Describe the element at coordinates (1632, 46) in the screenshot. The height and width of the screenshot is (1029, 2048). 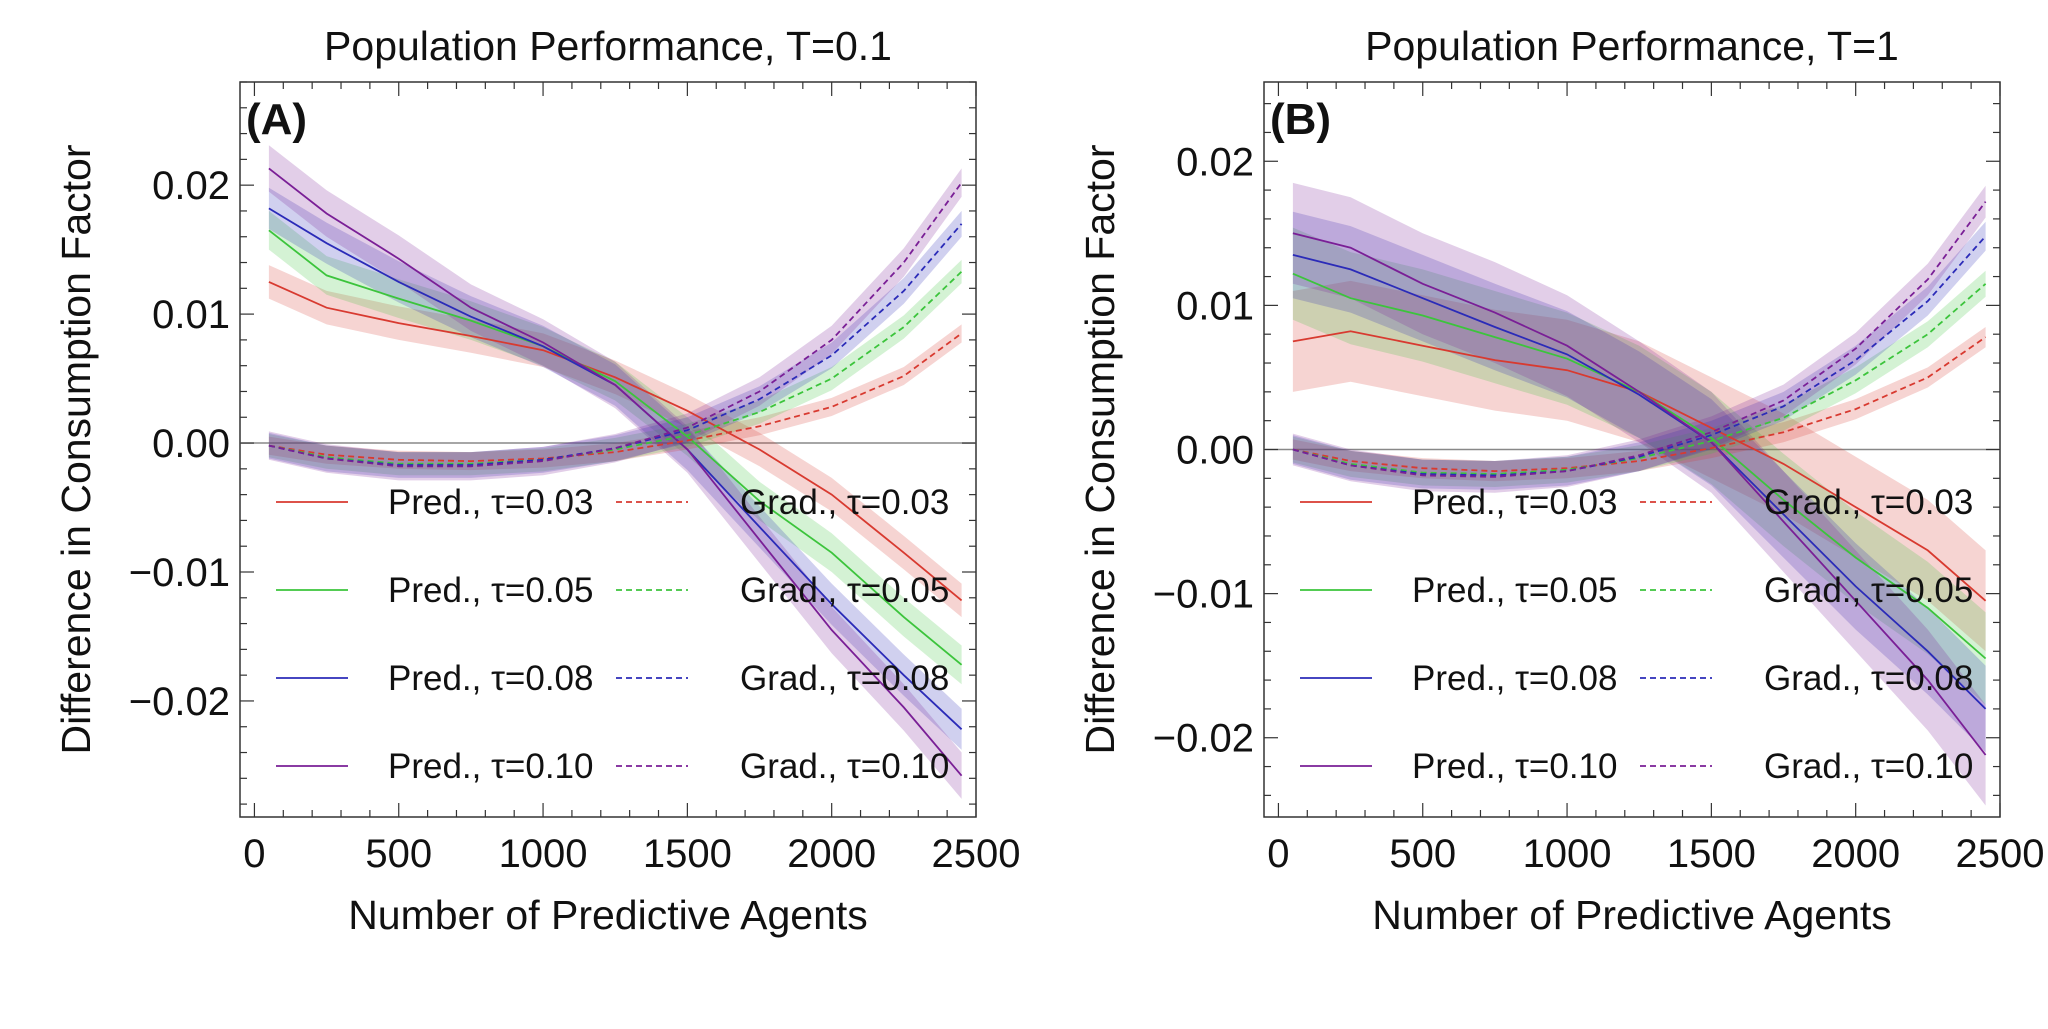
I see `chart-title: Population Performance, T=1` at that location.